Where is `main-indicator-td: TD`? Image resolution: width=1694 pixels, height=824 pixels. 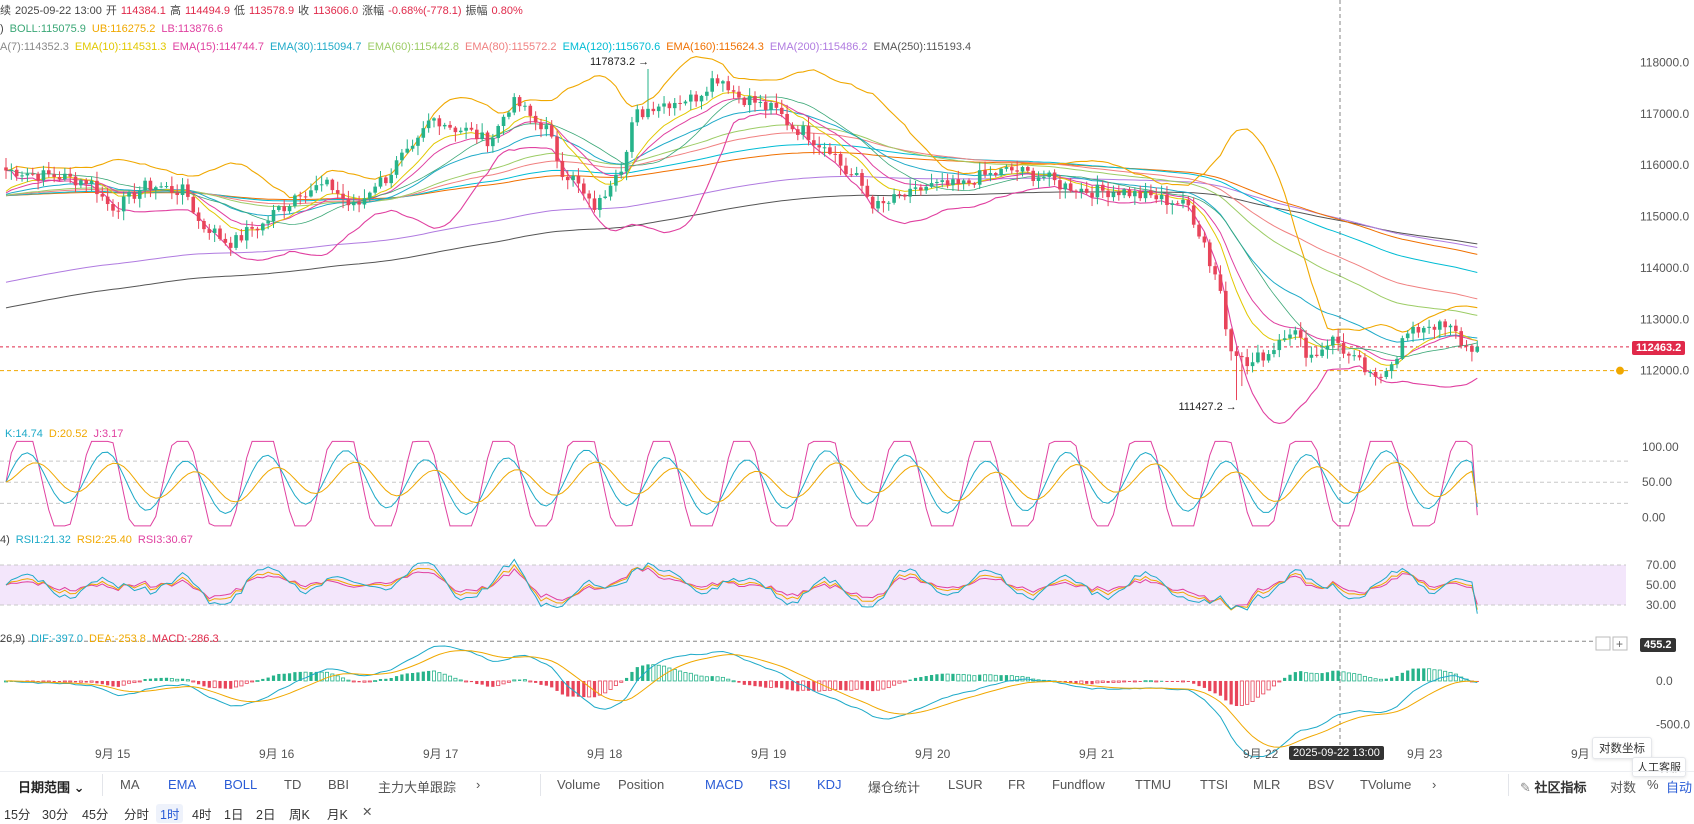 main-indicator-td: TD is located at coordinates (293, 784).